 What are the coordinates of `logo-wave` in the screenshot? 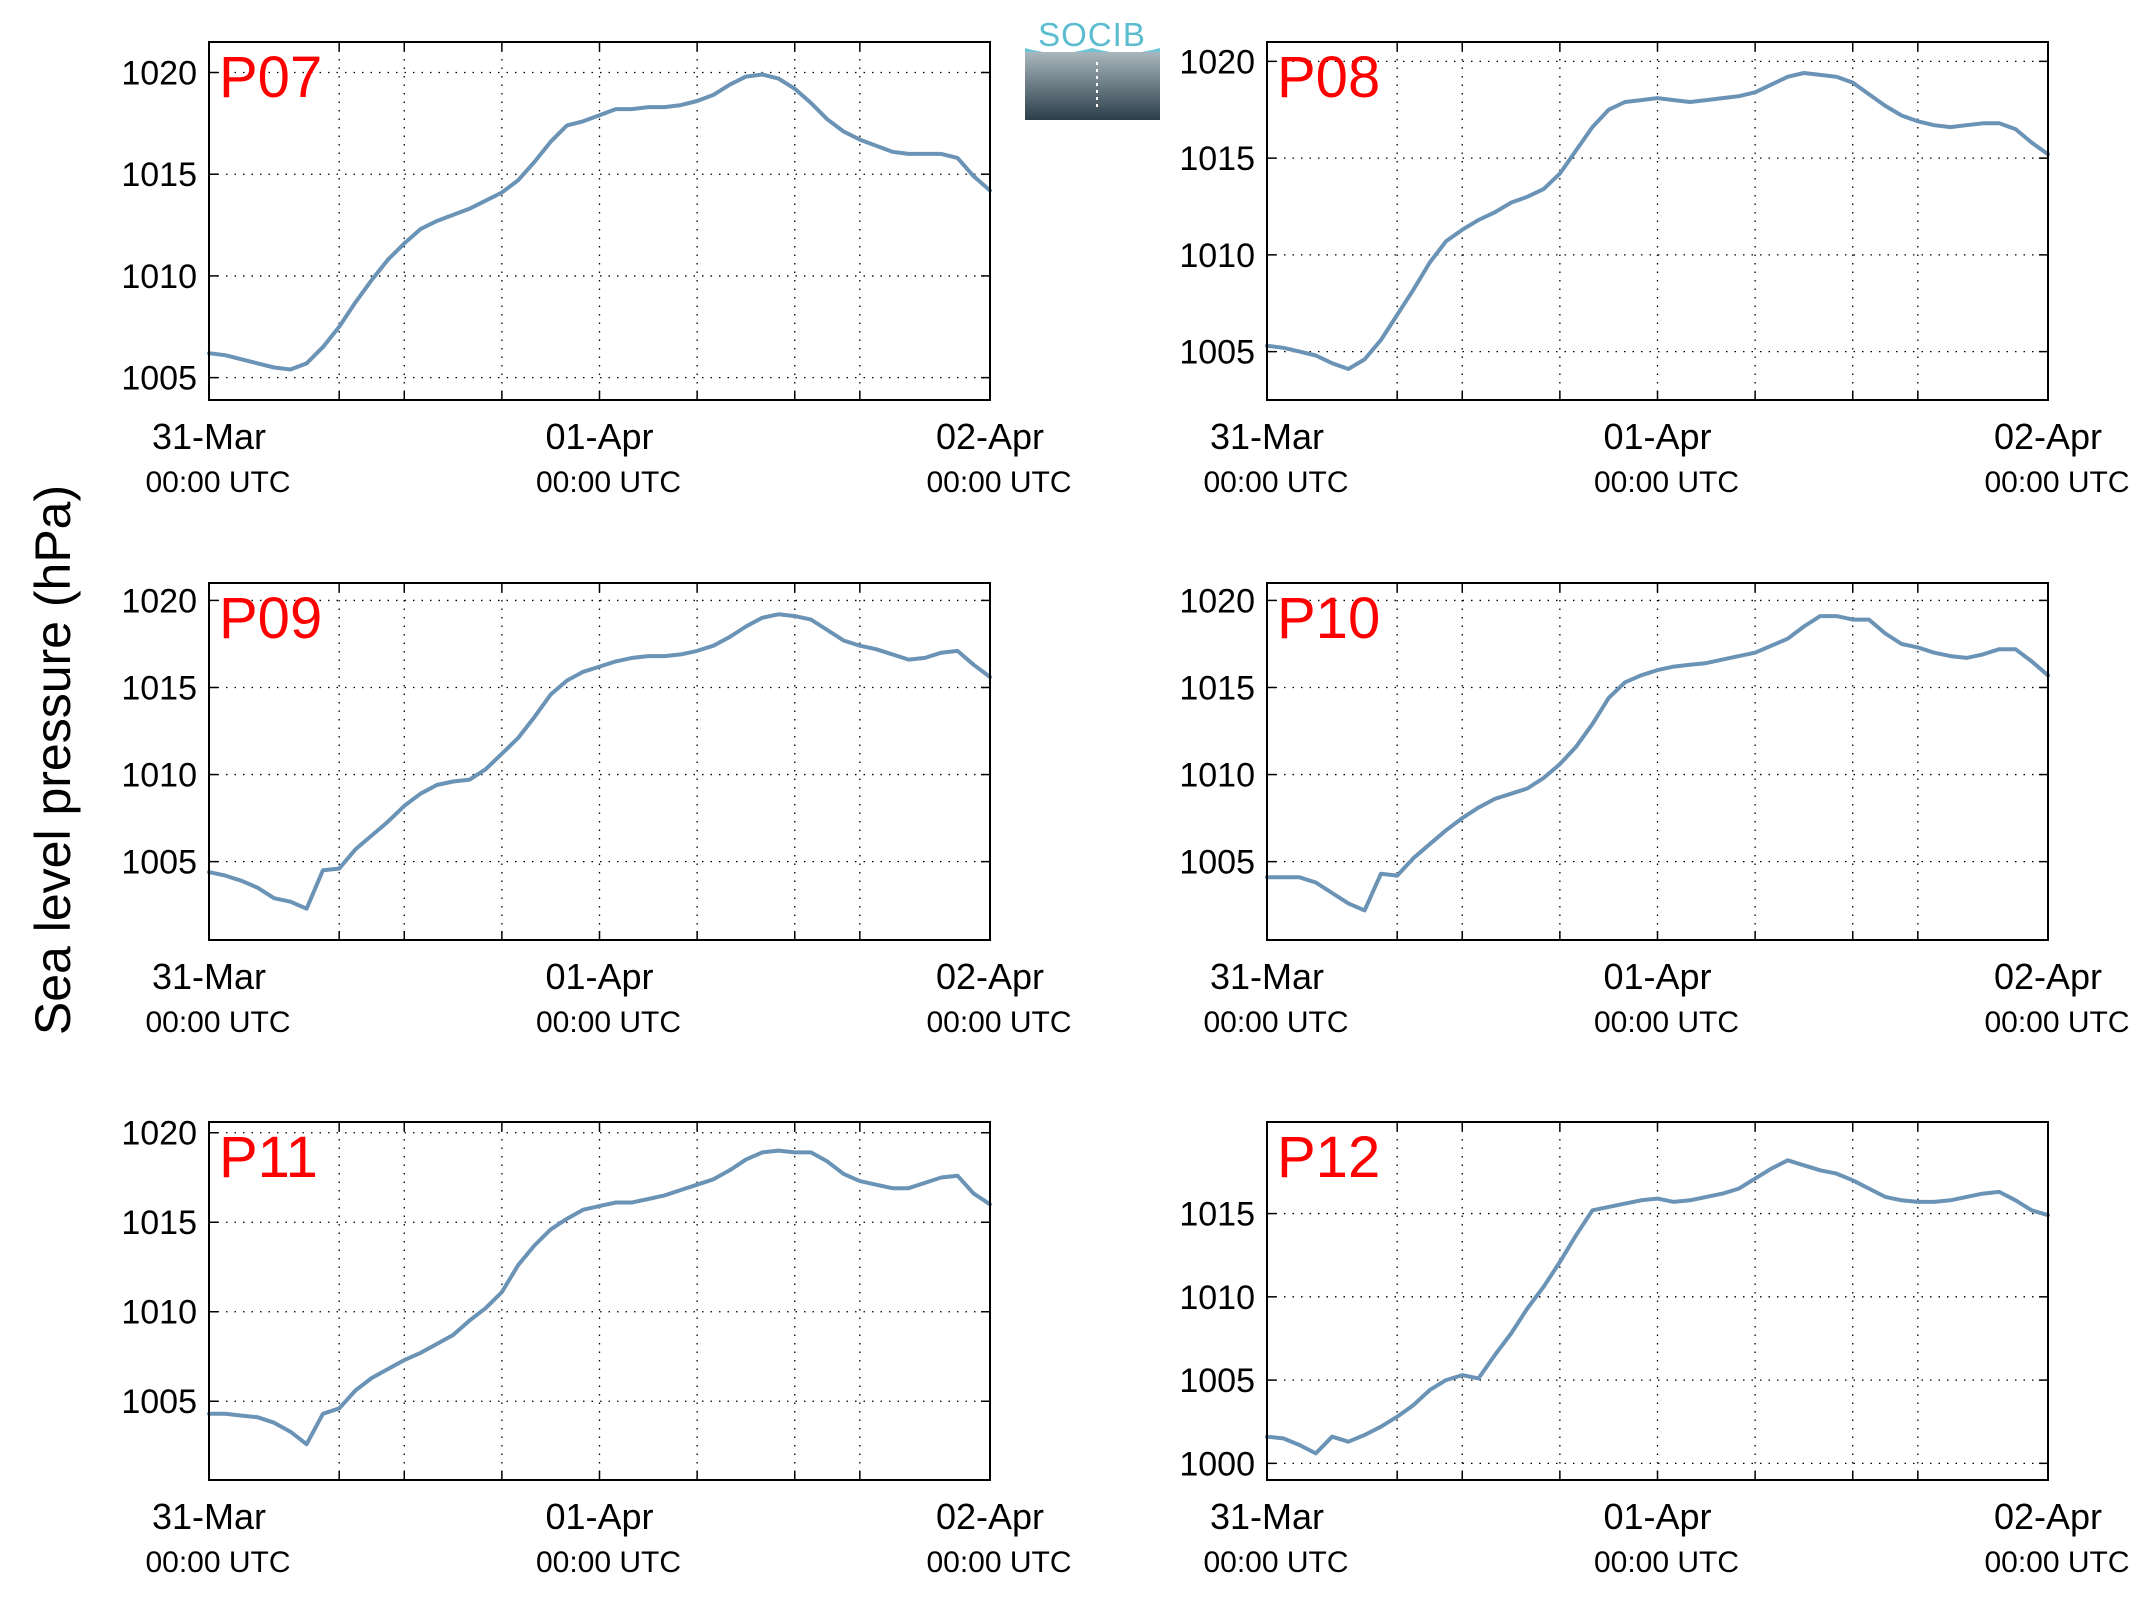 It's located at (1092, 50).